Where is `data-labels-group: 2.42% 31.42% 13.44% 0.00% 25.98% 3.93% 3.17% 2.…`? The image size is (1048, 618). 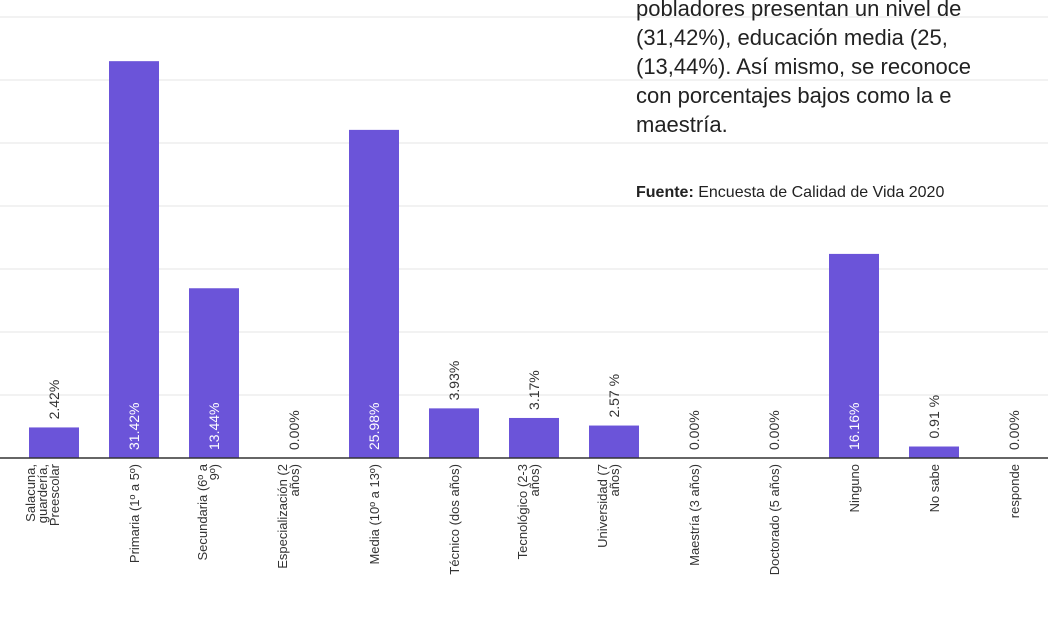
data-labels-group: 2.42% 31.42% 13.44% 0.00% 25.98% 3.93% 3.17% 2.… is located at coordinates (534, 405).